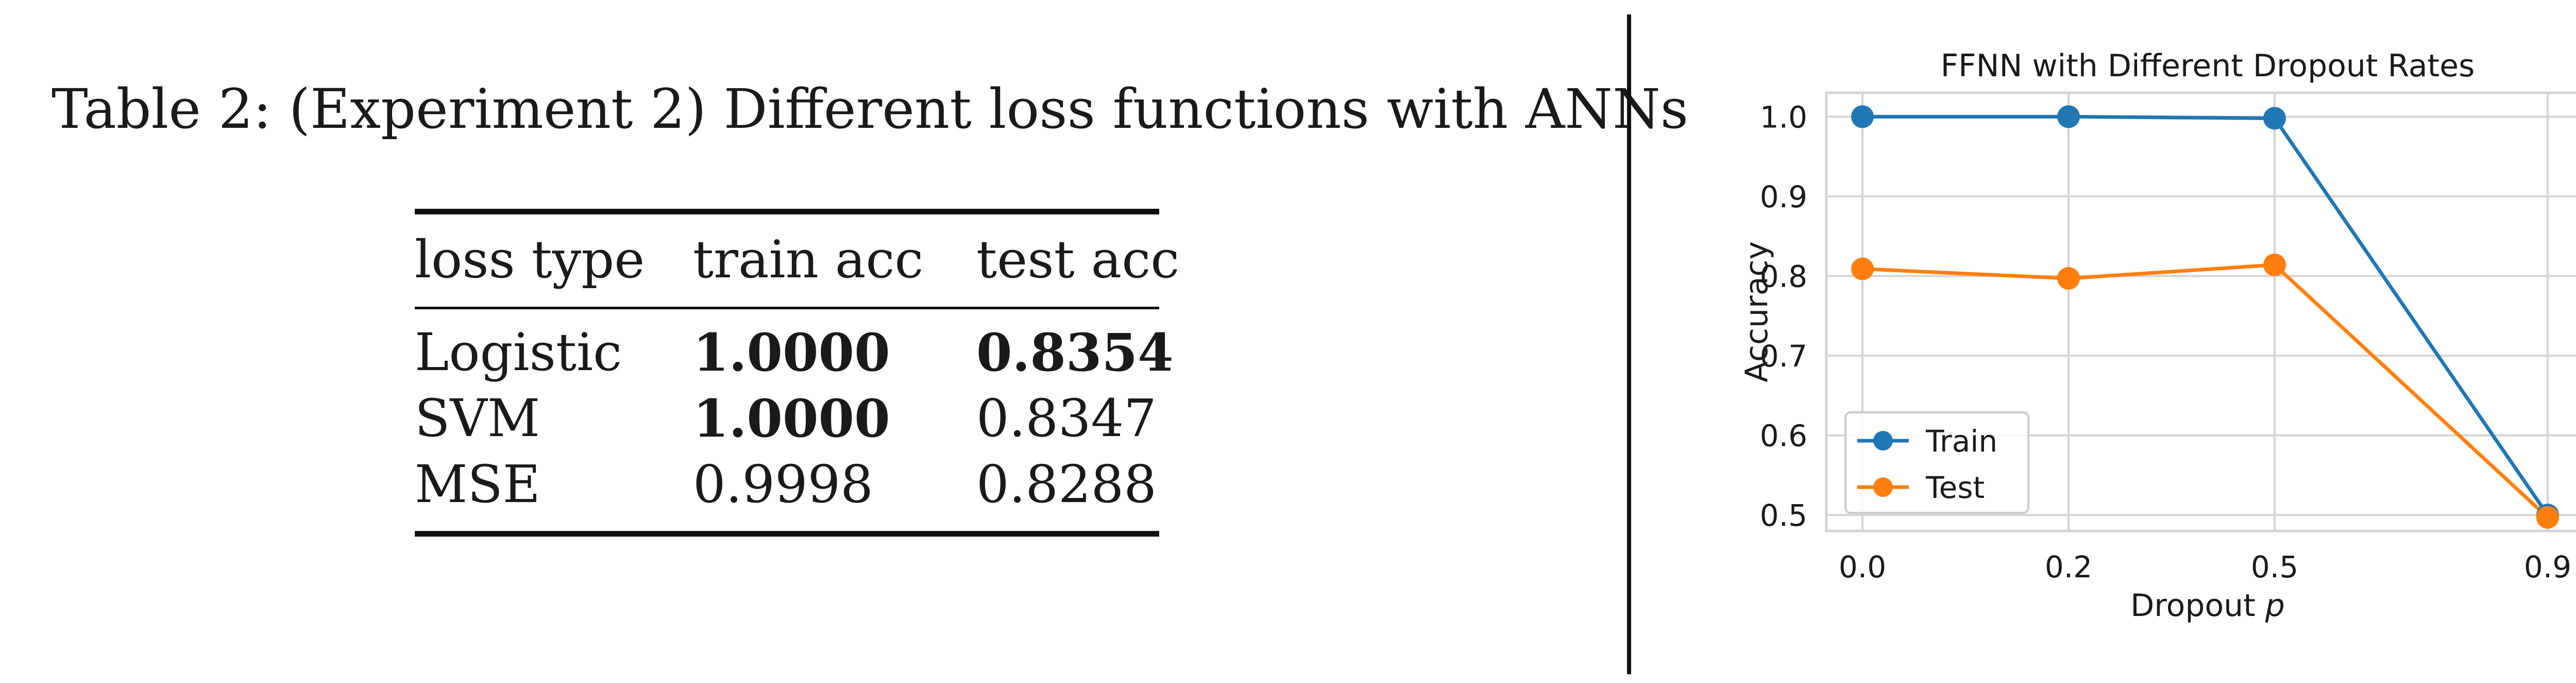 Image resolution: width=2576 pixels, height=683 pixels. Describe the element at coordinates (1757, 312) in the screenshot. I see `y-axis-label: Accuracy` at that location.